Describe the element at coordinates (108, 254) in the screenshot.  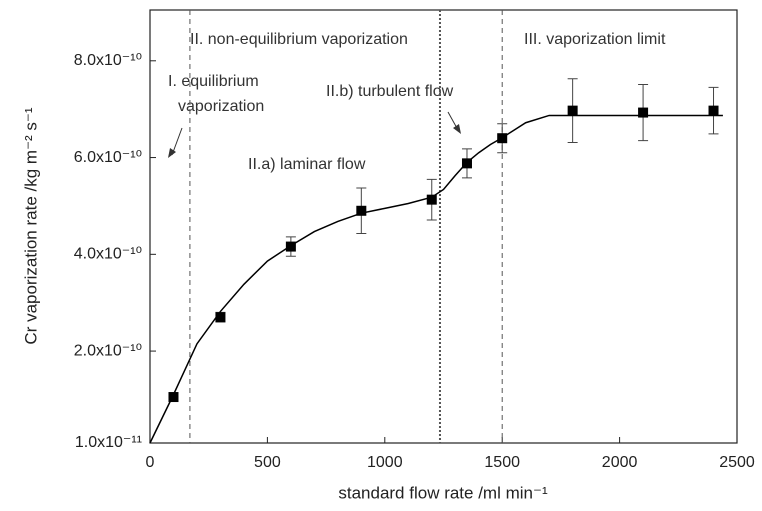
I see `y-tick-label: 4.0x10⁻¹⁰` at that location.